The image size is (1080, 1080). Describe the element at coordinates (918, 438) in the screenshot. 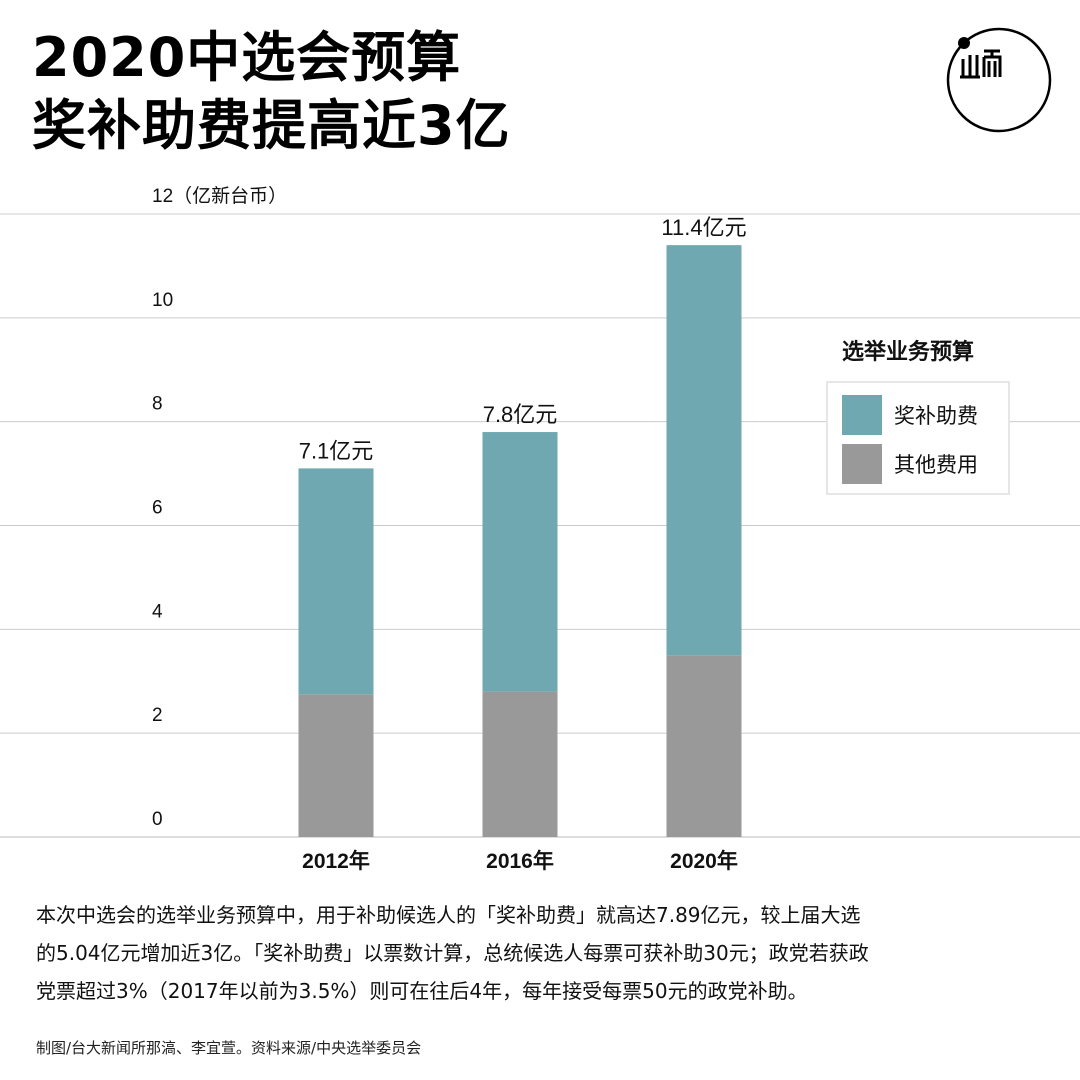

I see `legend: 奖补助费 其他费用` at that location.